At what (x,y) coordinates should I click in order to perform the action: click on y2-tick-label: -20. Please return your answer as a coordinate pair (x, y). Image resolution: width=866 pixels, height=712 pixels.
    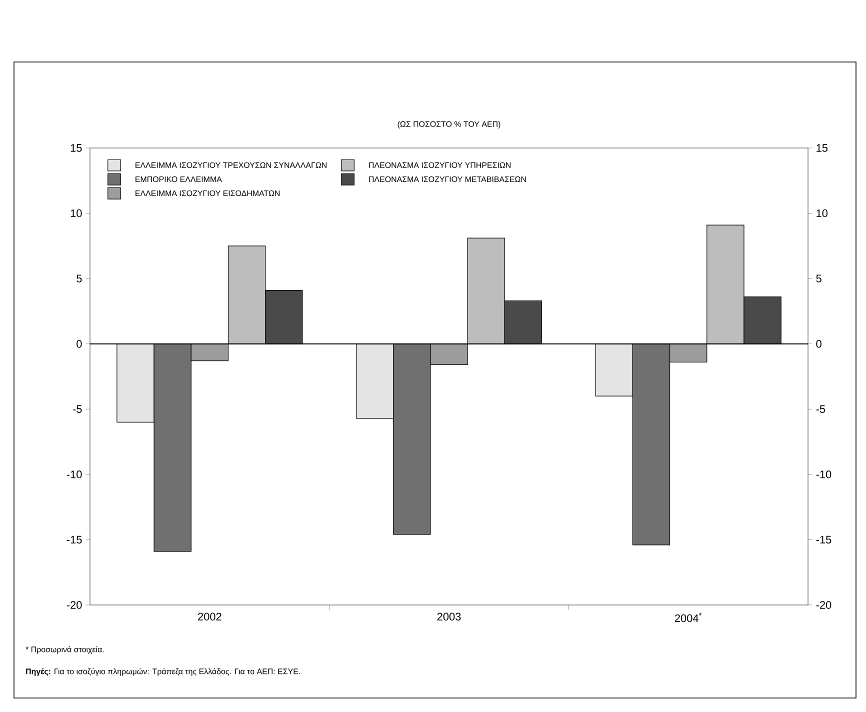
    Looking at the image, I should click on (824, 605).